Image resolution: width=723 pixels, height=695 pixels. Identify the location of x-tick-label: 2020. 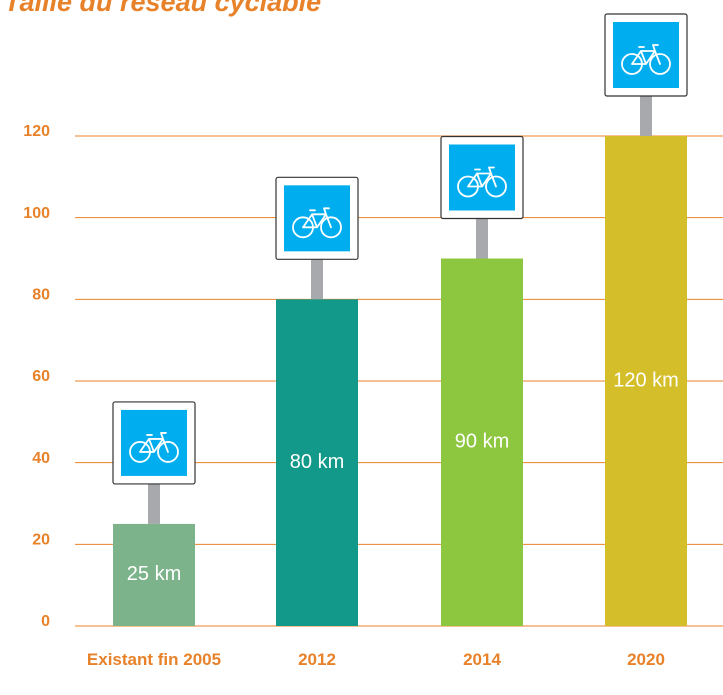
(646, 659).